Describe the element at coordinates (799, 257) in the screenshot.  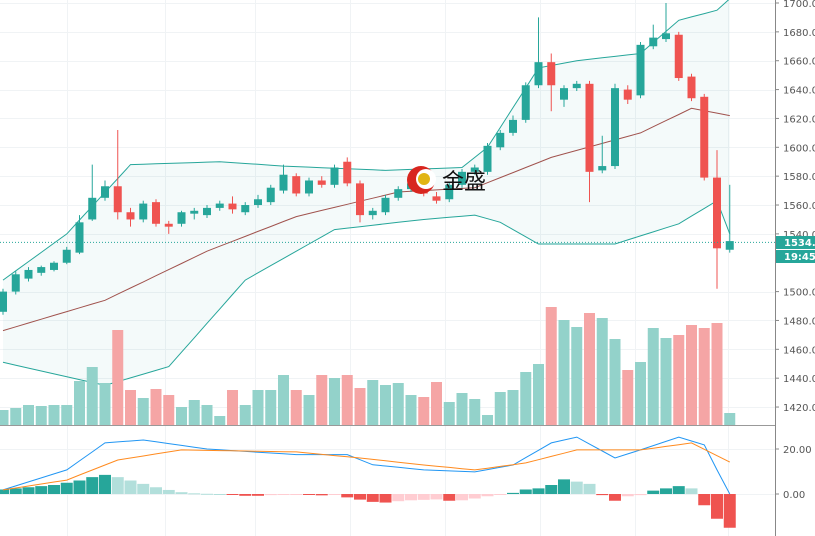
I see `countdown-label: 19:45:2` at that location.